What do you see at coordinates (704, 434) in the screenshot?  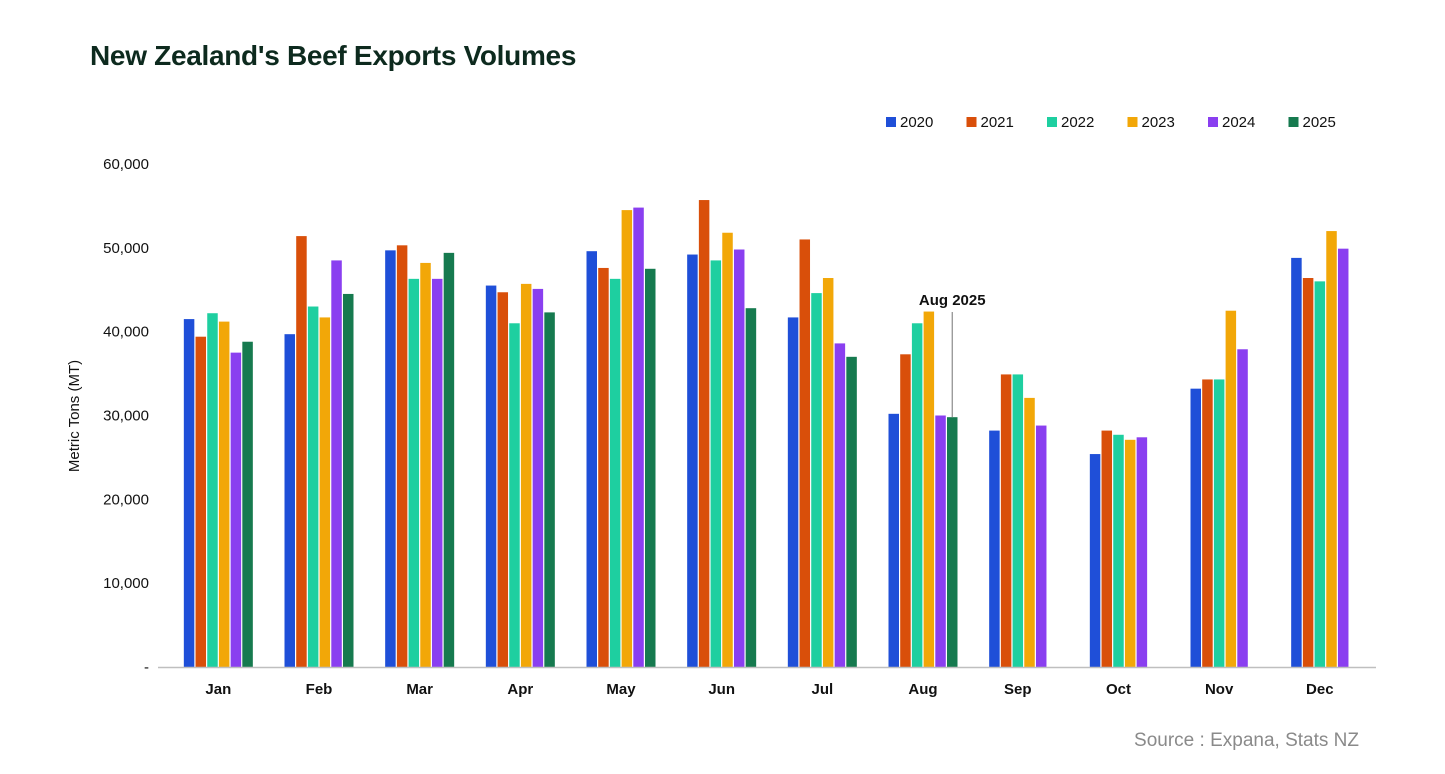 I see `bar-2021-jun` at bounding box center [704, 434].